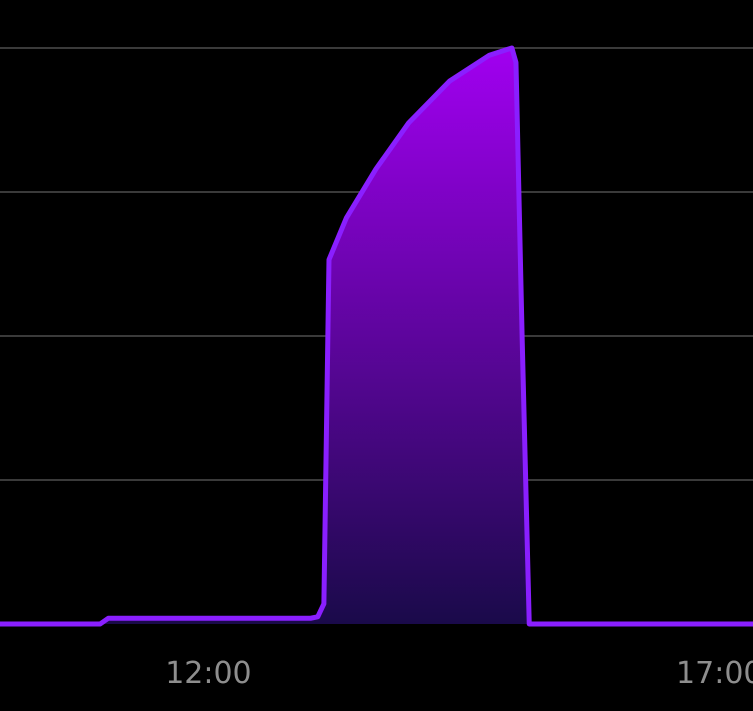 This screenshot has height=711, width=753. I want to click on x-tick-label: 12:00, so click(208, 673).